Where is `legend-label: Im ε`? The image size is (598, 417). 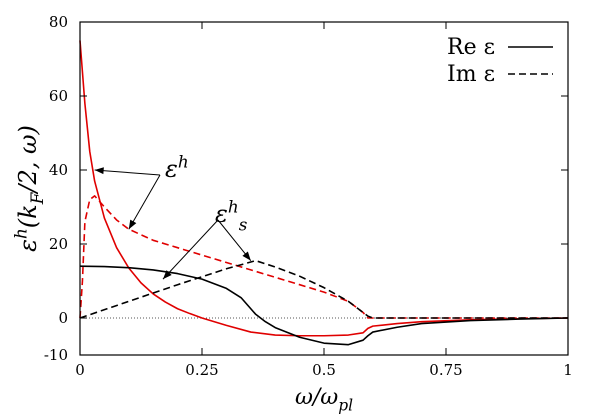 legend-label: Im ε is located at coordinates (471, 74).